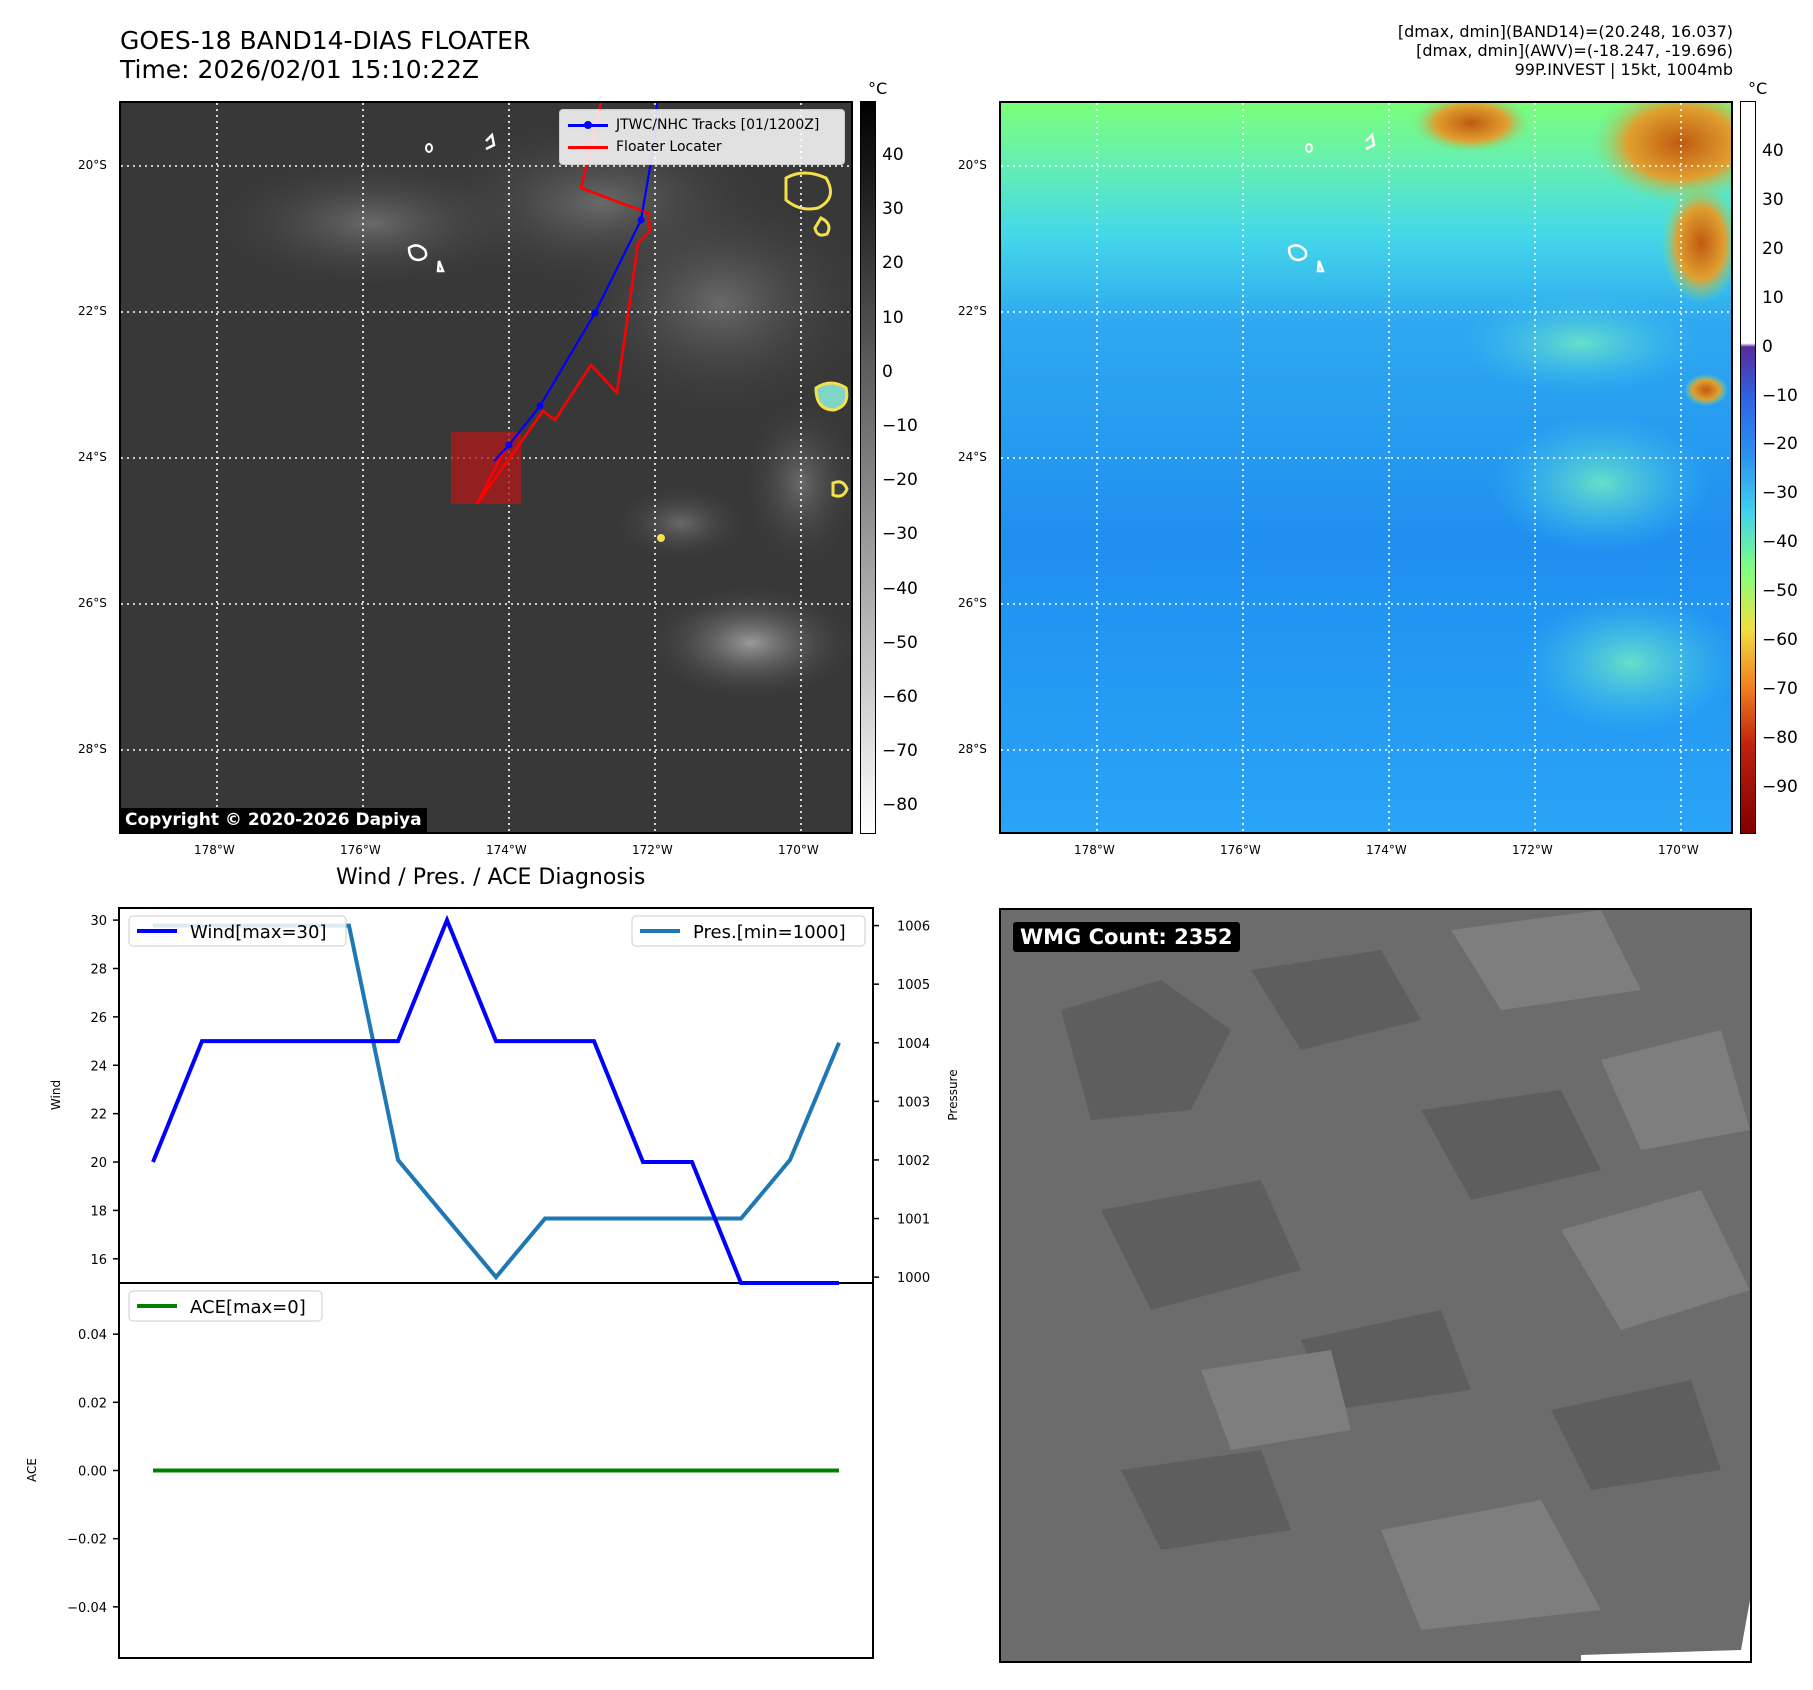 The height and width of the screenshot is (1690, 1813). Describe the element at coordinates (1773, 151) in the screenshot. I see `awv-colorbar-tick: 40` at that location.